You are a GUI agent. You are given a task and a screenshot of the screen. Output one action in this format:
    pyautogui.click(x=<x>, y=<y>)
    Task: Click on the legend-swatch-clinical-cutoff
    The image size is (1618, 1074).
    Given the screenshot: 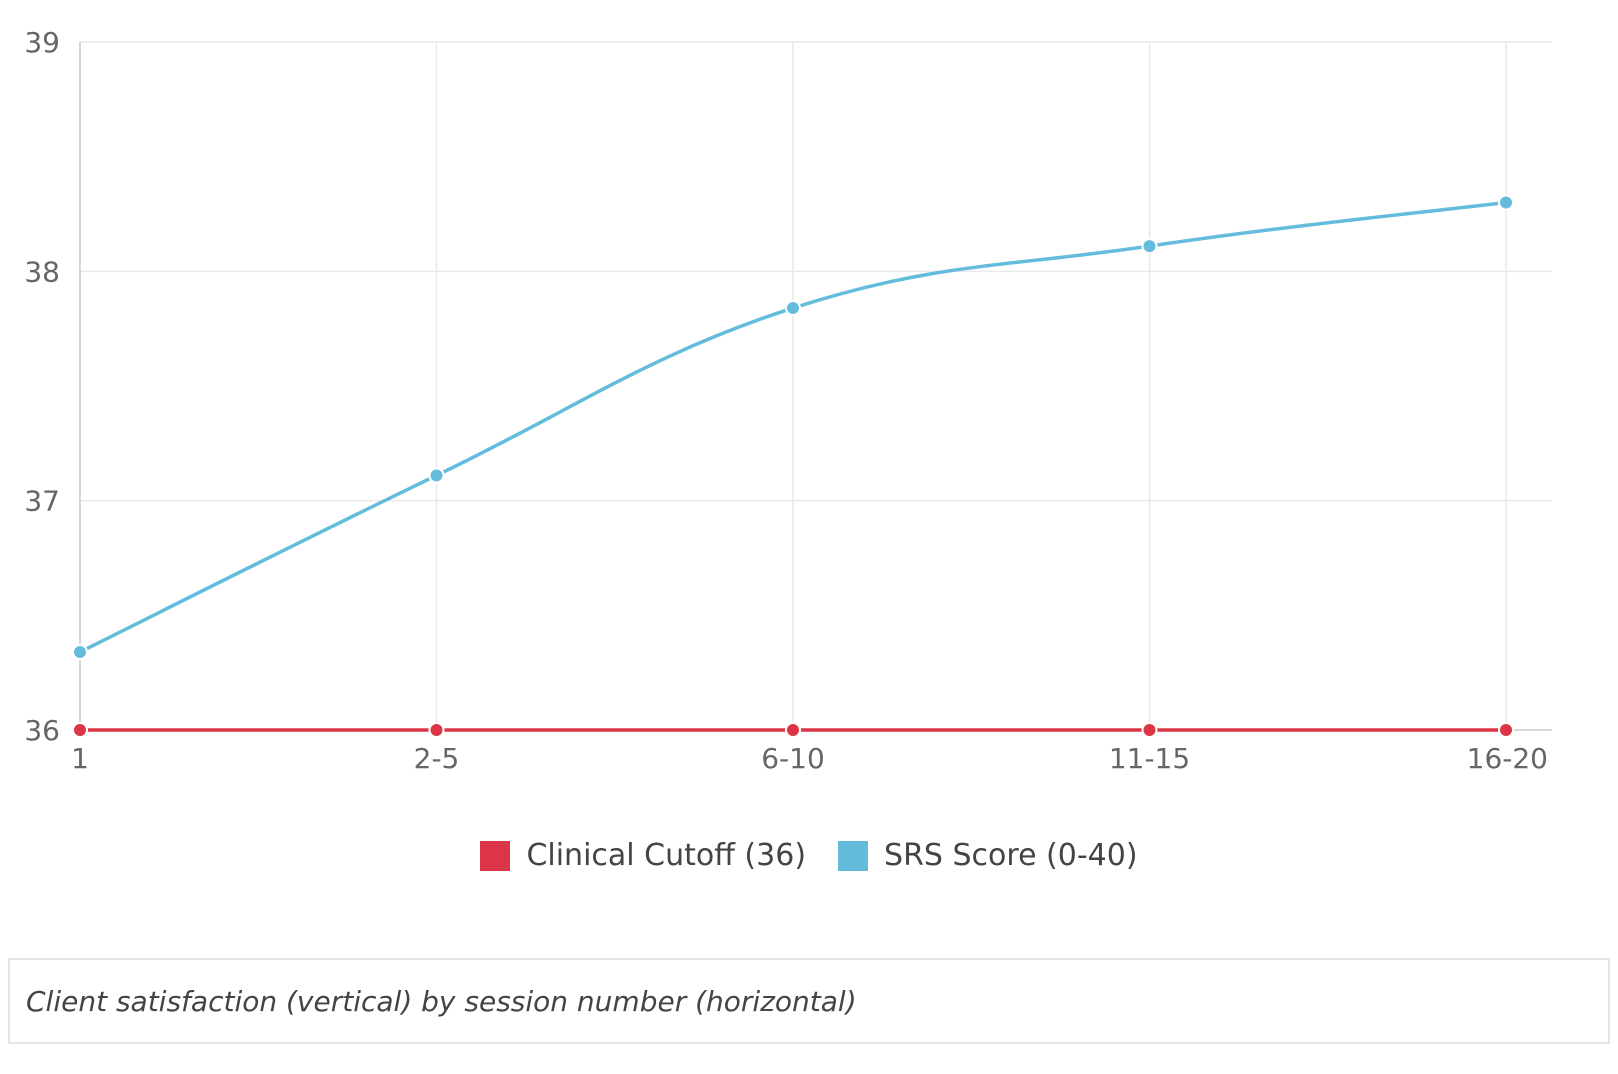 What is the action you would take?
    pyautogui.click(x=495, y=855)
    